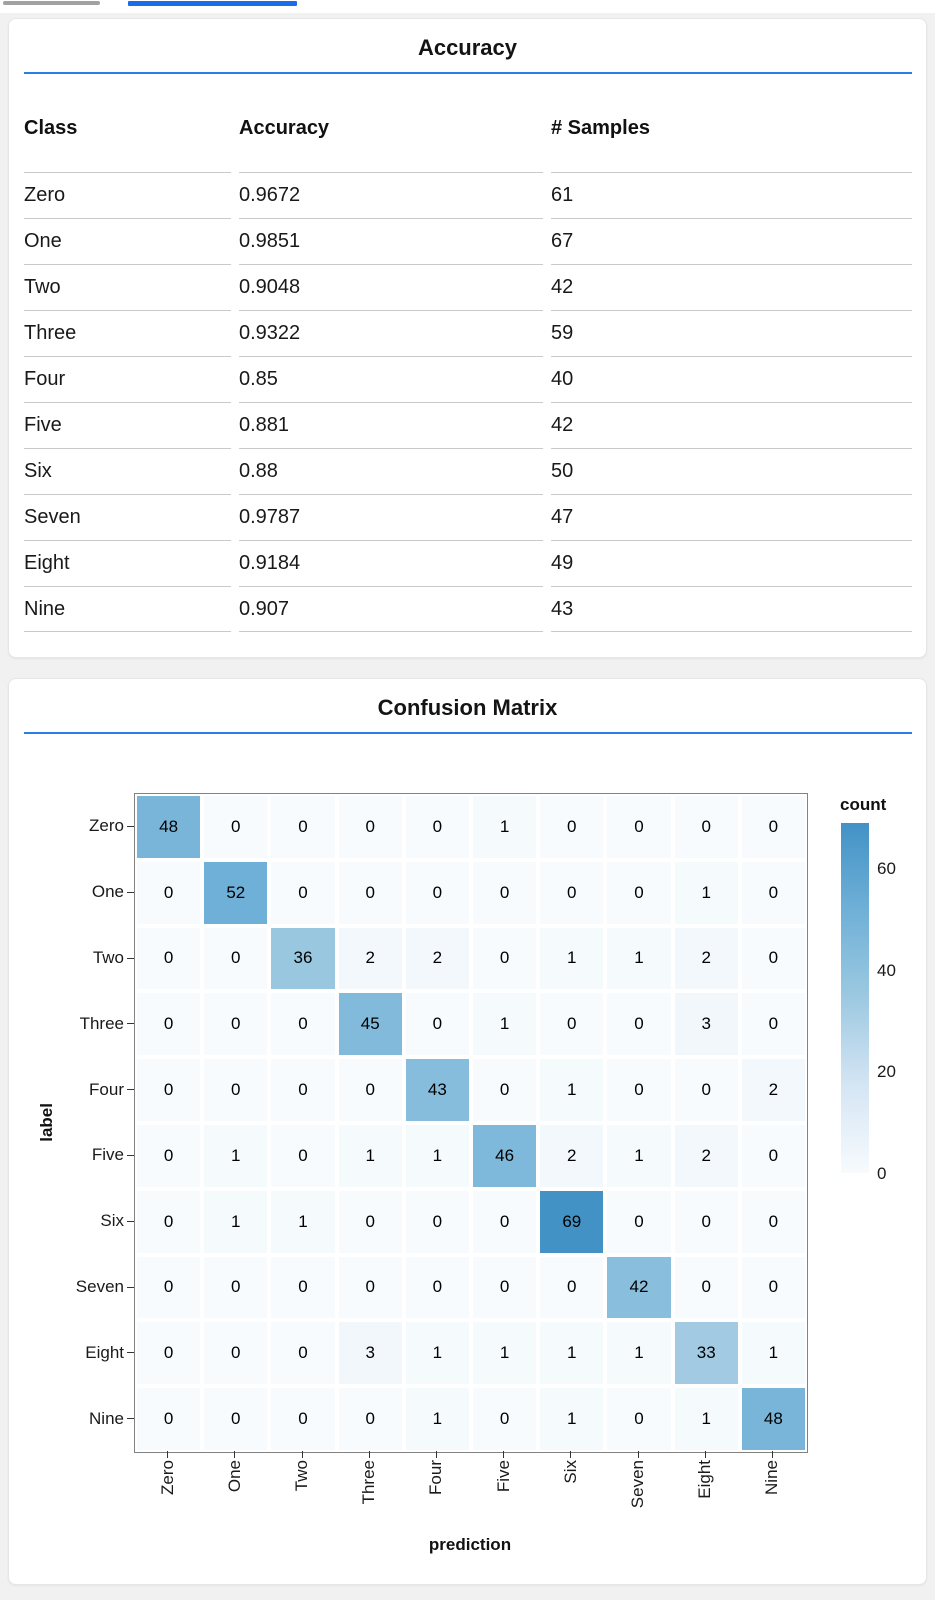 This screenshot has width=935, height=1600. Describe the element at coordinates (731, 379) in the screenshot. I see `table-cell: 40` at that location.